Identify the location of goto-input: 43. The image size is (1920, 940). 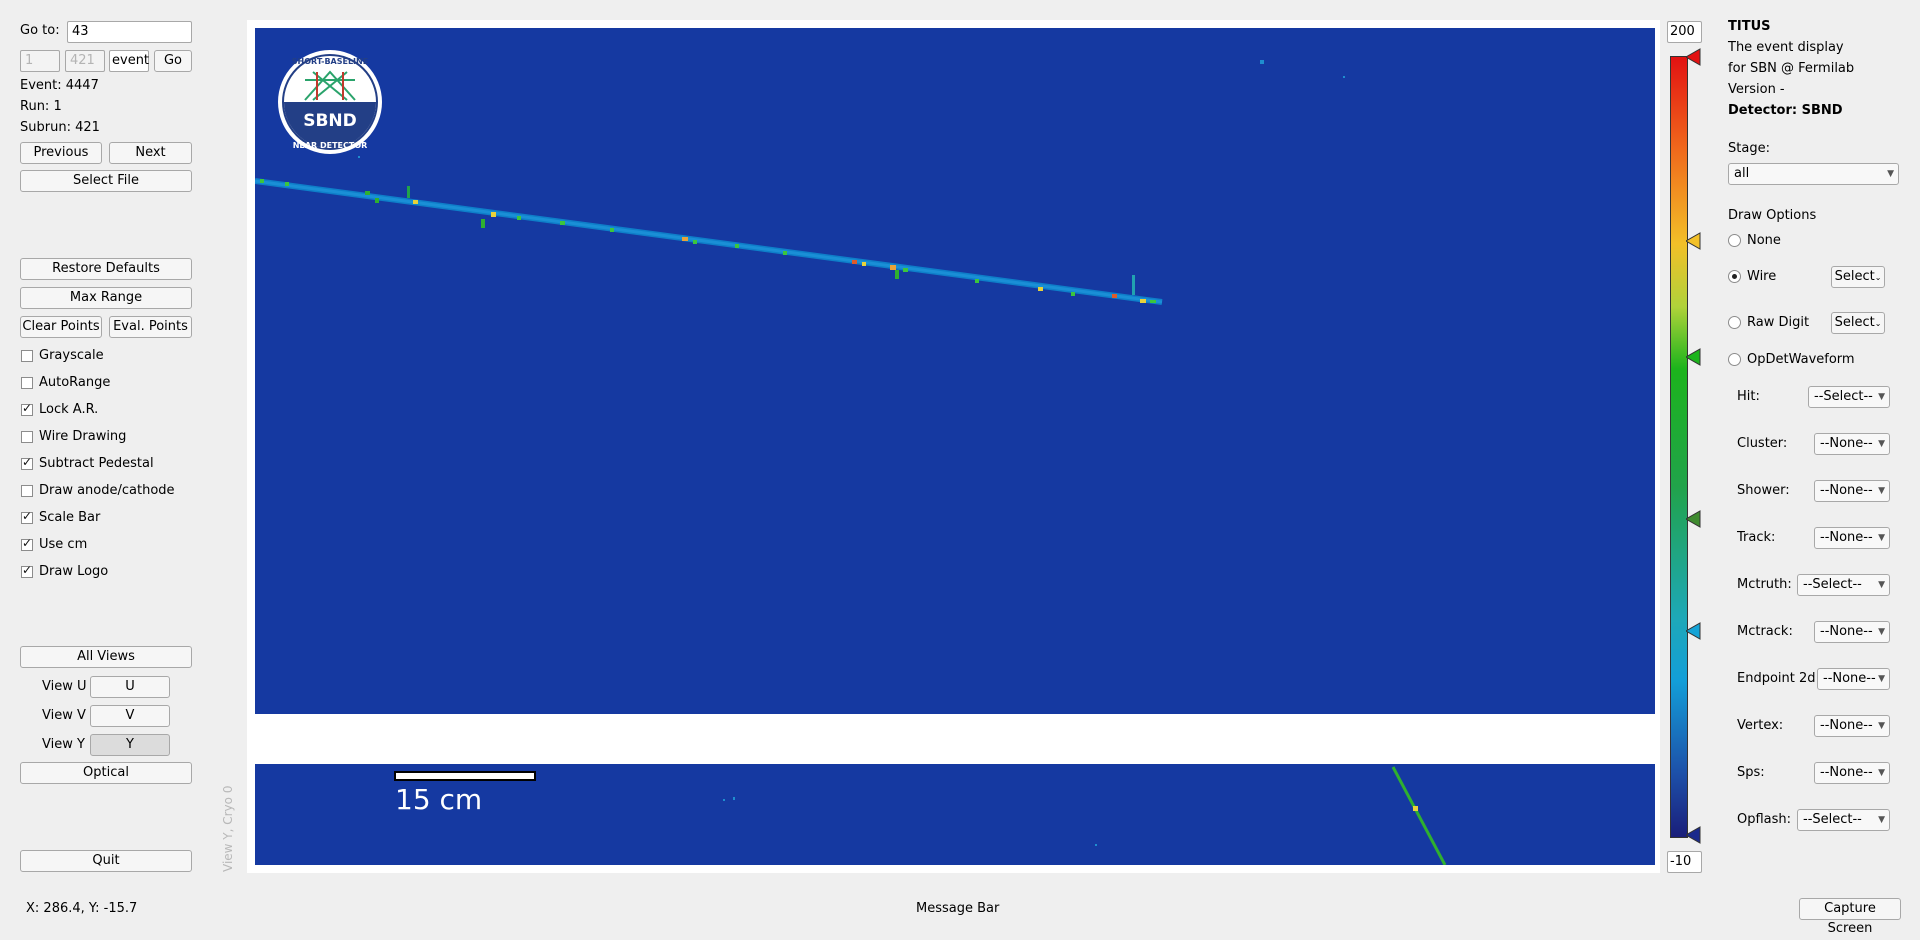
(129, 32).